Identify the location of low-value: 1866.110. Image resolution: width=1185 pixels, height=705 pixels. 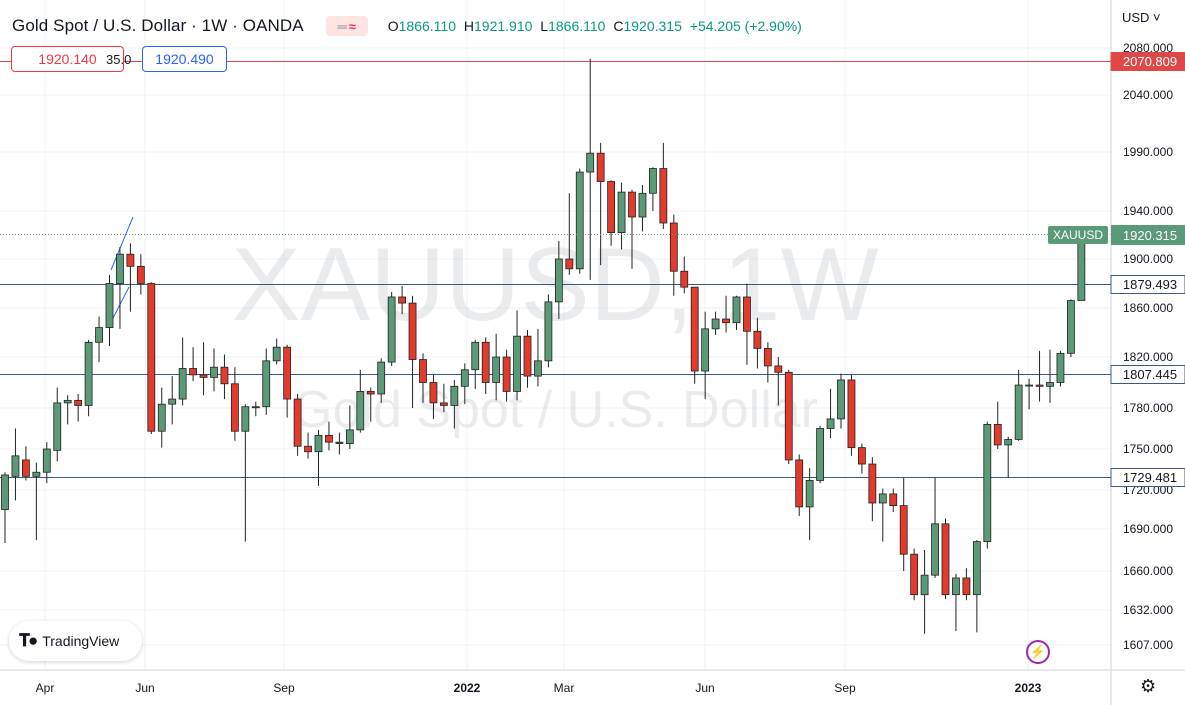
(577, 26).